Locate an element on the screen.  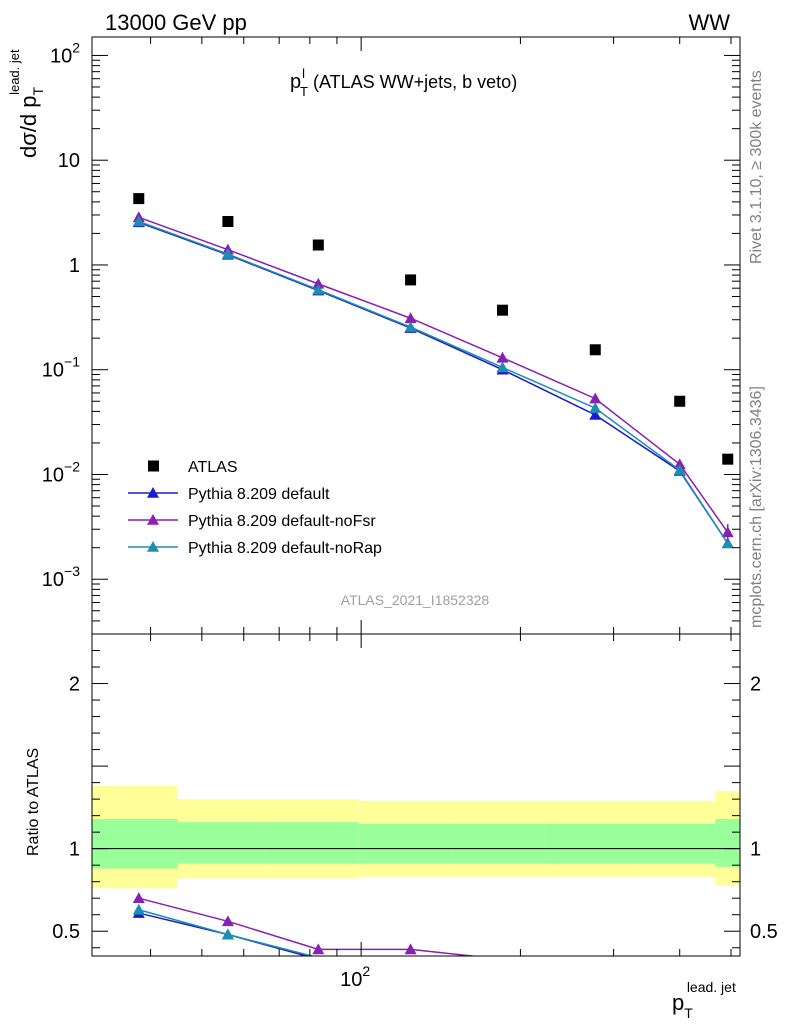
x-tick-label: 102 is located at coordinates (355, 977).